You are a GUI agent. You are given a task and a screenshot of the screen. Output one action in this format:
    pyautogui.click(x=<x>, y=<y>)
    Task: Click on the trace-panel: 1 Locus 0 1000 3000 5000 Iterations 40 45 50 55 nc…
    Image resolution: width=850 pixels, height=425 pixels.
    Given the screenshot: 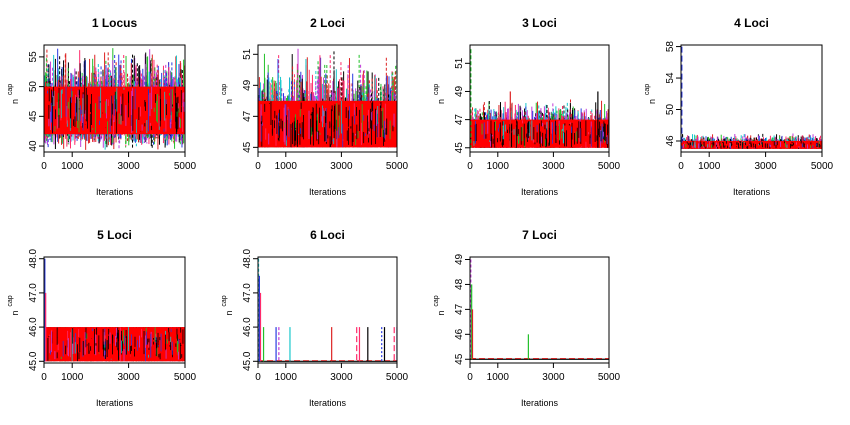 What is the action you would take?
    pyautogui.click(x=102, y=106)
    